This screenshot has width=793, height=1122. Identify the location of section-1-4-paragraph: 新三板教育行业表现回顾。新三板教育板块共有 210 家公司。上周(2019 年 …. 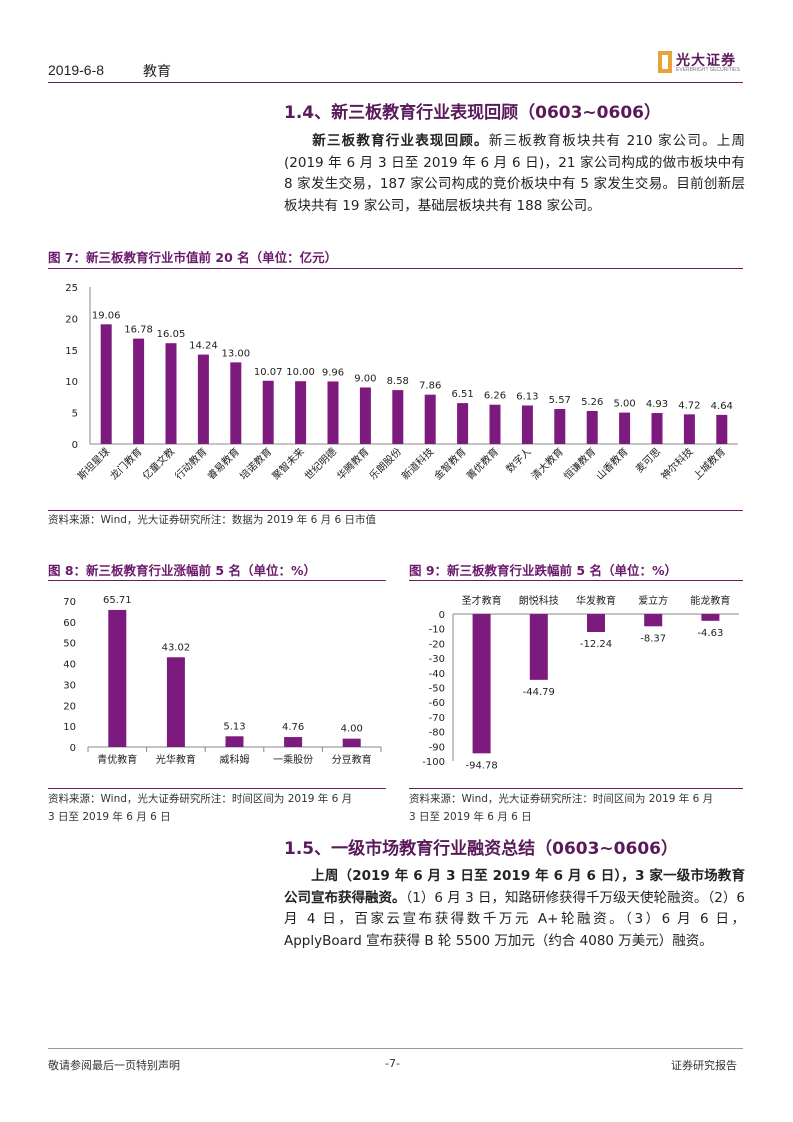
(514, 174).